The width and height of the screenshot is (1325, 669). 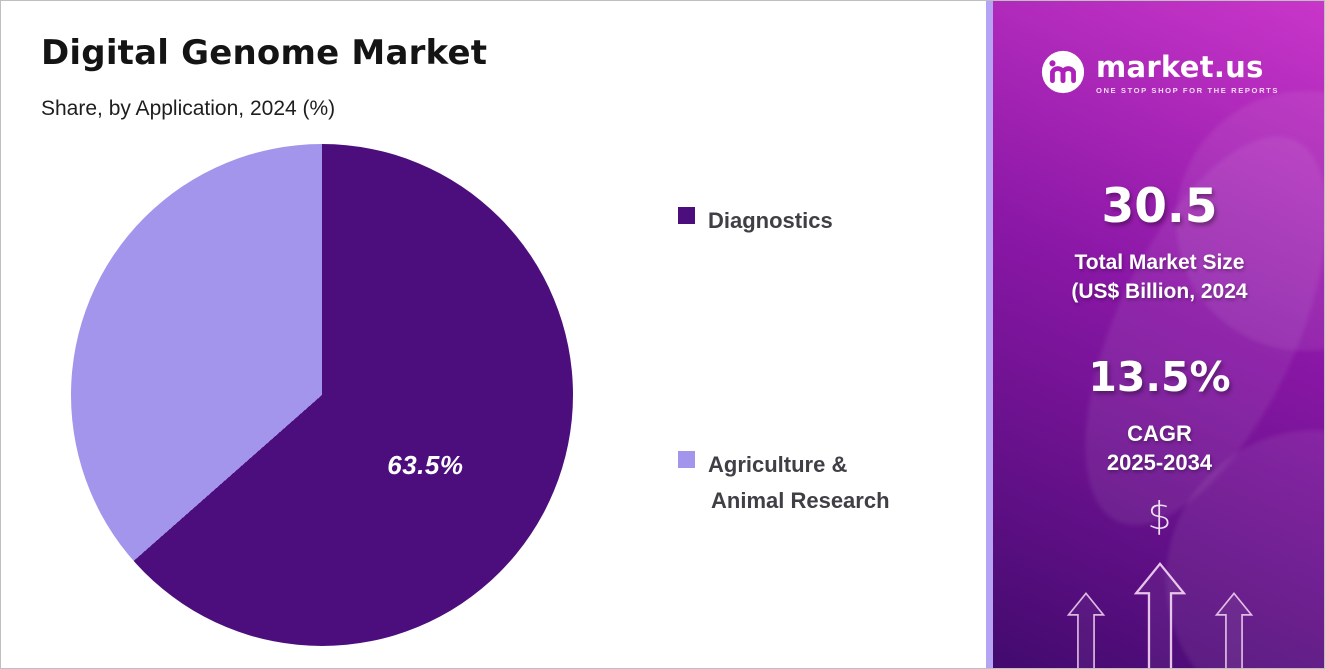 What do you see at coordinates (1159, 206) in the screenshot?
I see `total-market-size-value: 30.5` at bounding box center [1159, 206].